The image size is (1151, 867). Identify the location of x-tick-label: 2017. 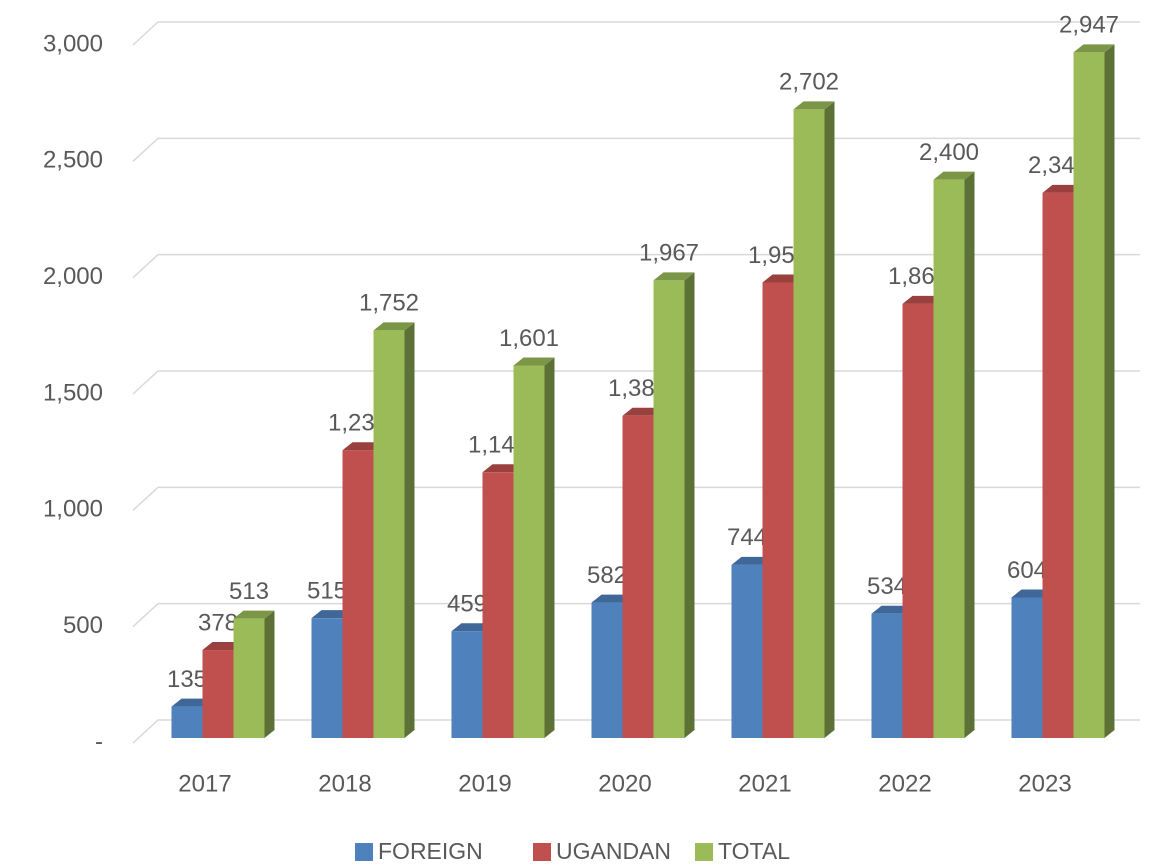
(204, 783).